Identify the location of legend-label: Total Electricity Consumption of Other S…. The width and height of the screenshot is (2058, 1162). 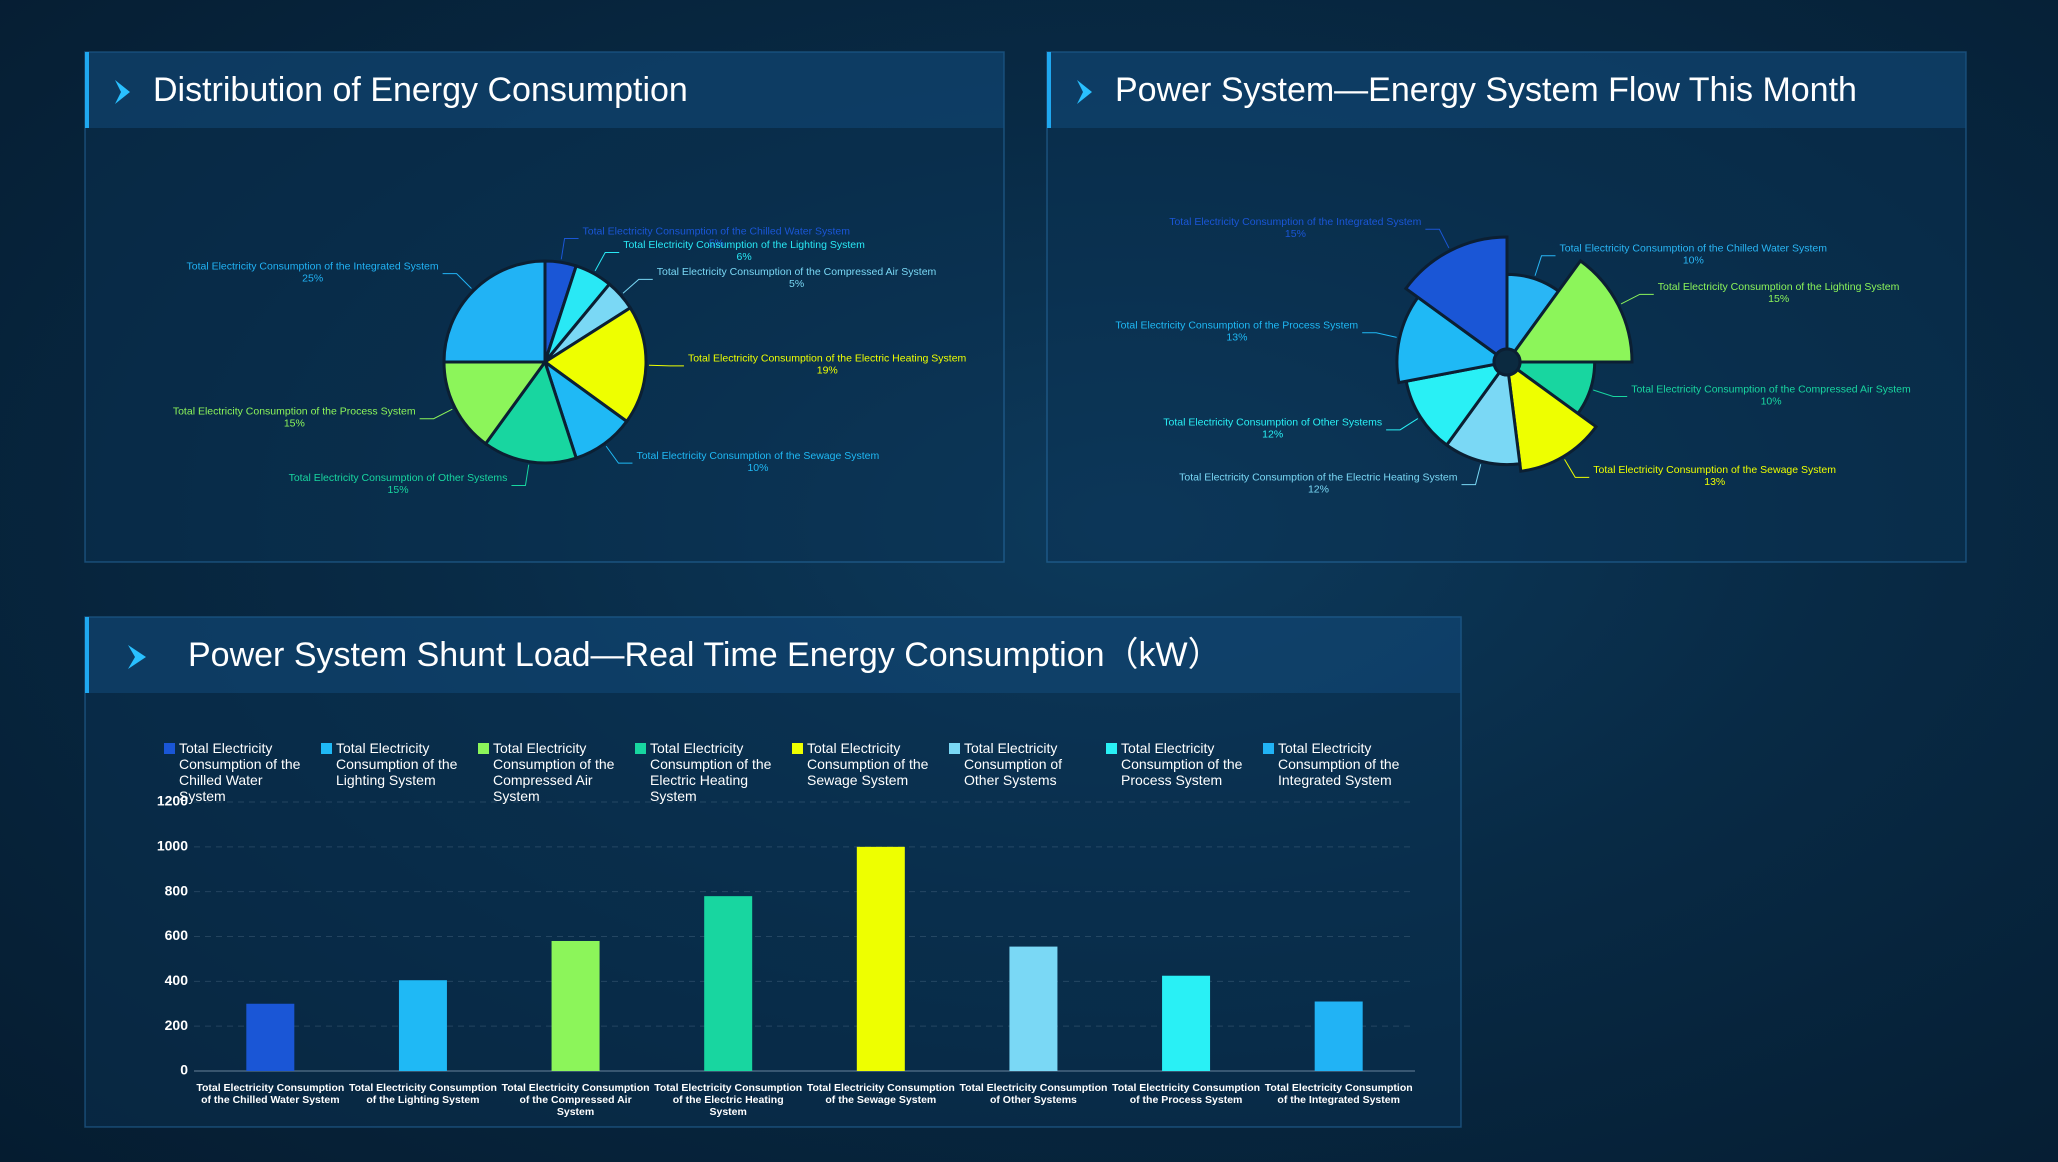
(1013, 764).